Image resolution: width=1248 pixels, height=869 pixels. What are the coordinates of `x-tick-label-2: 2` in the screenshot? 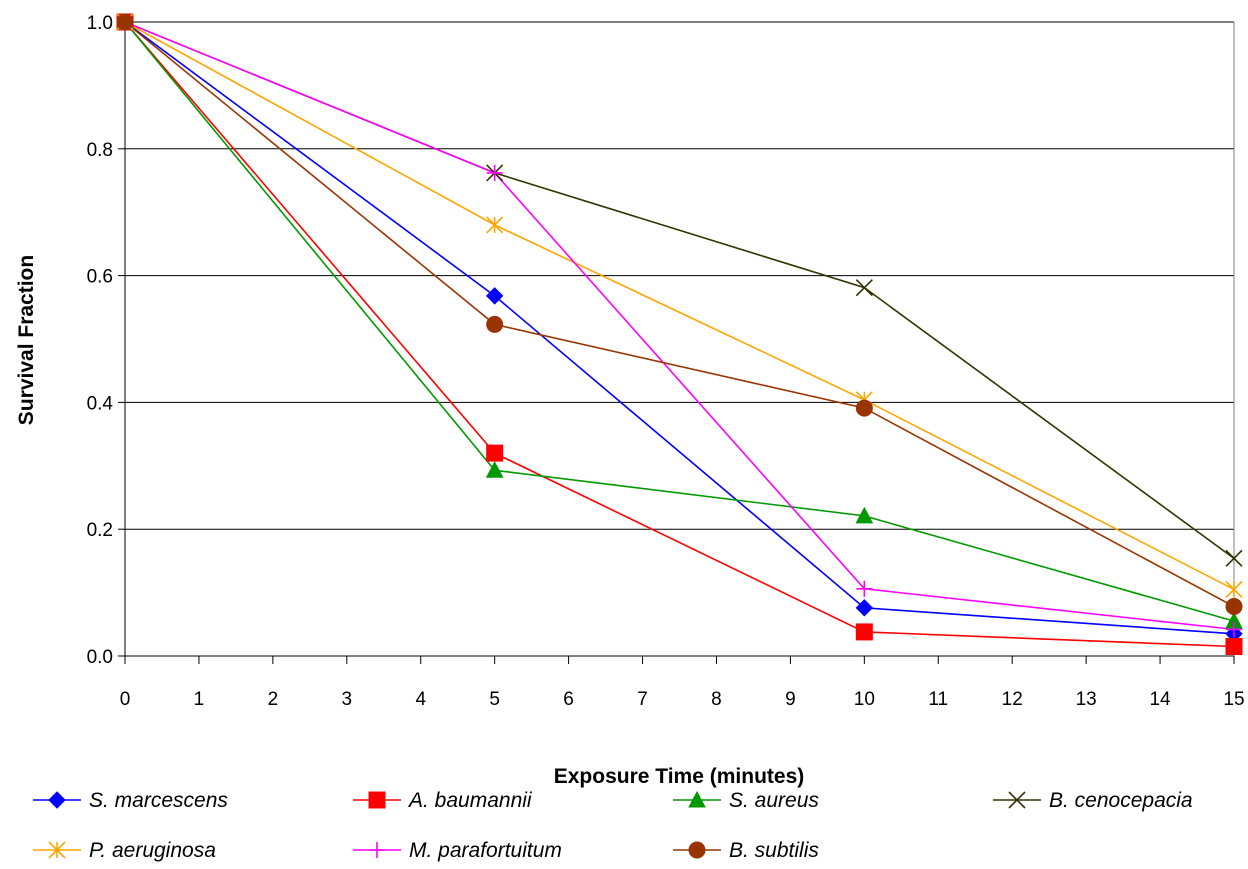 It's located at (273, 699).